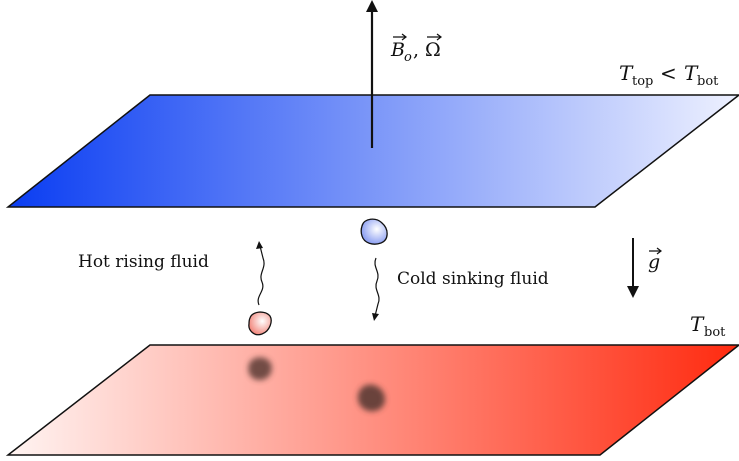  I want to click on omega-vector-accent, so click(434, 37).